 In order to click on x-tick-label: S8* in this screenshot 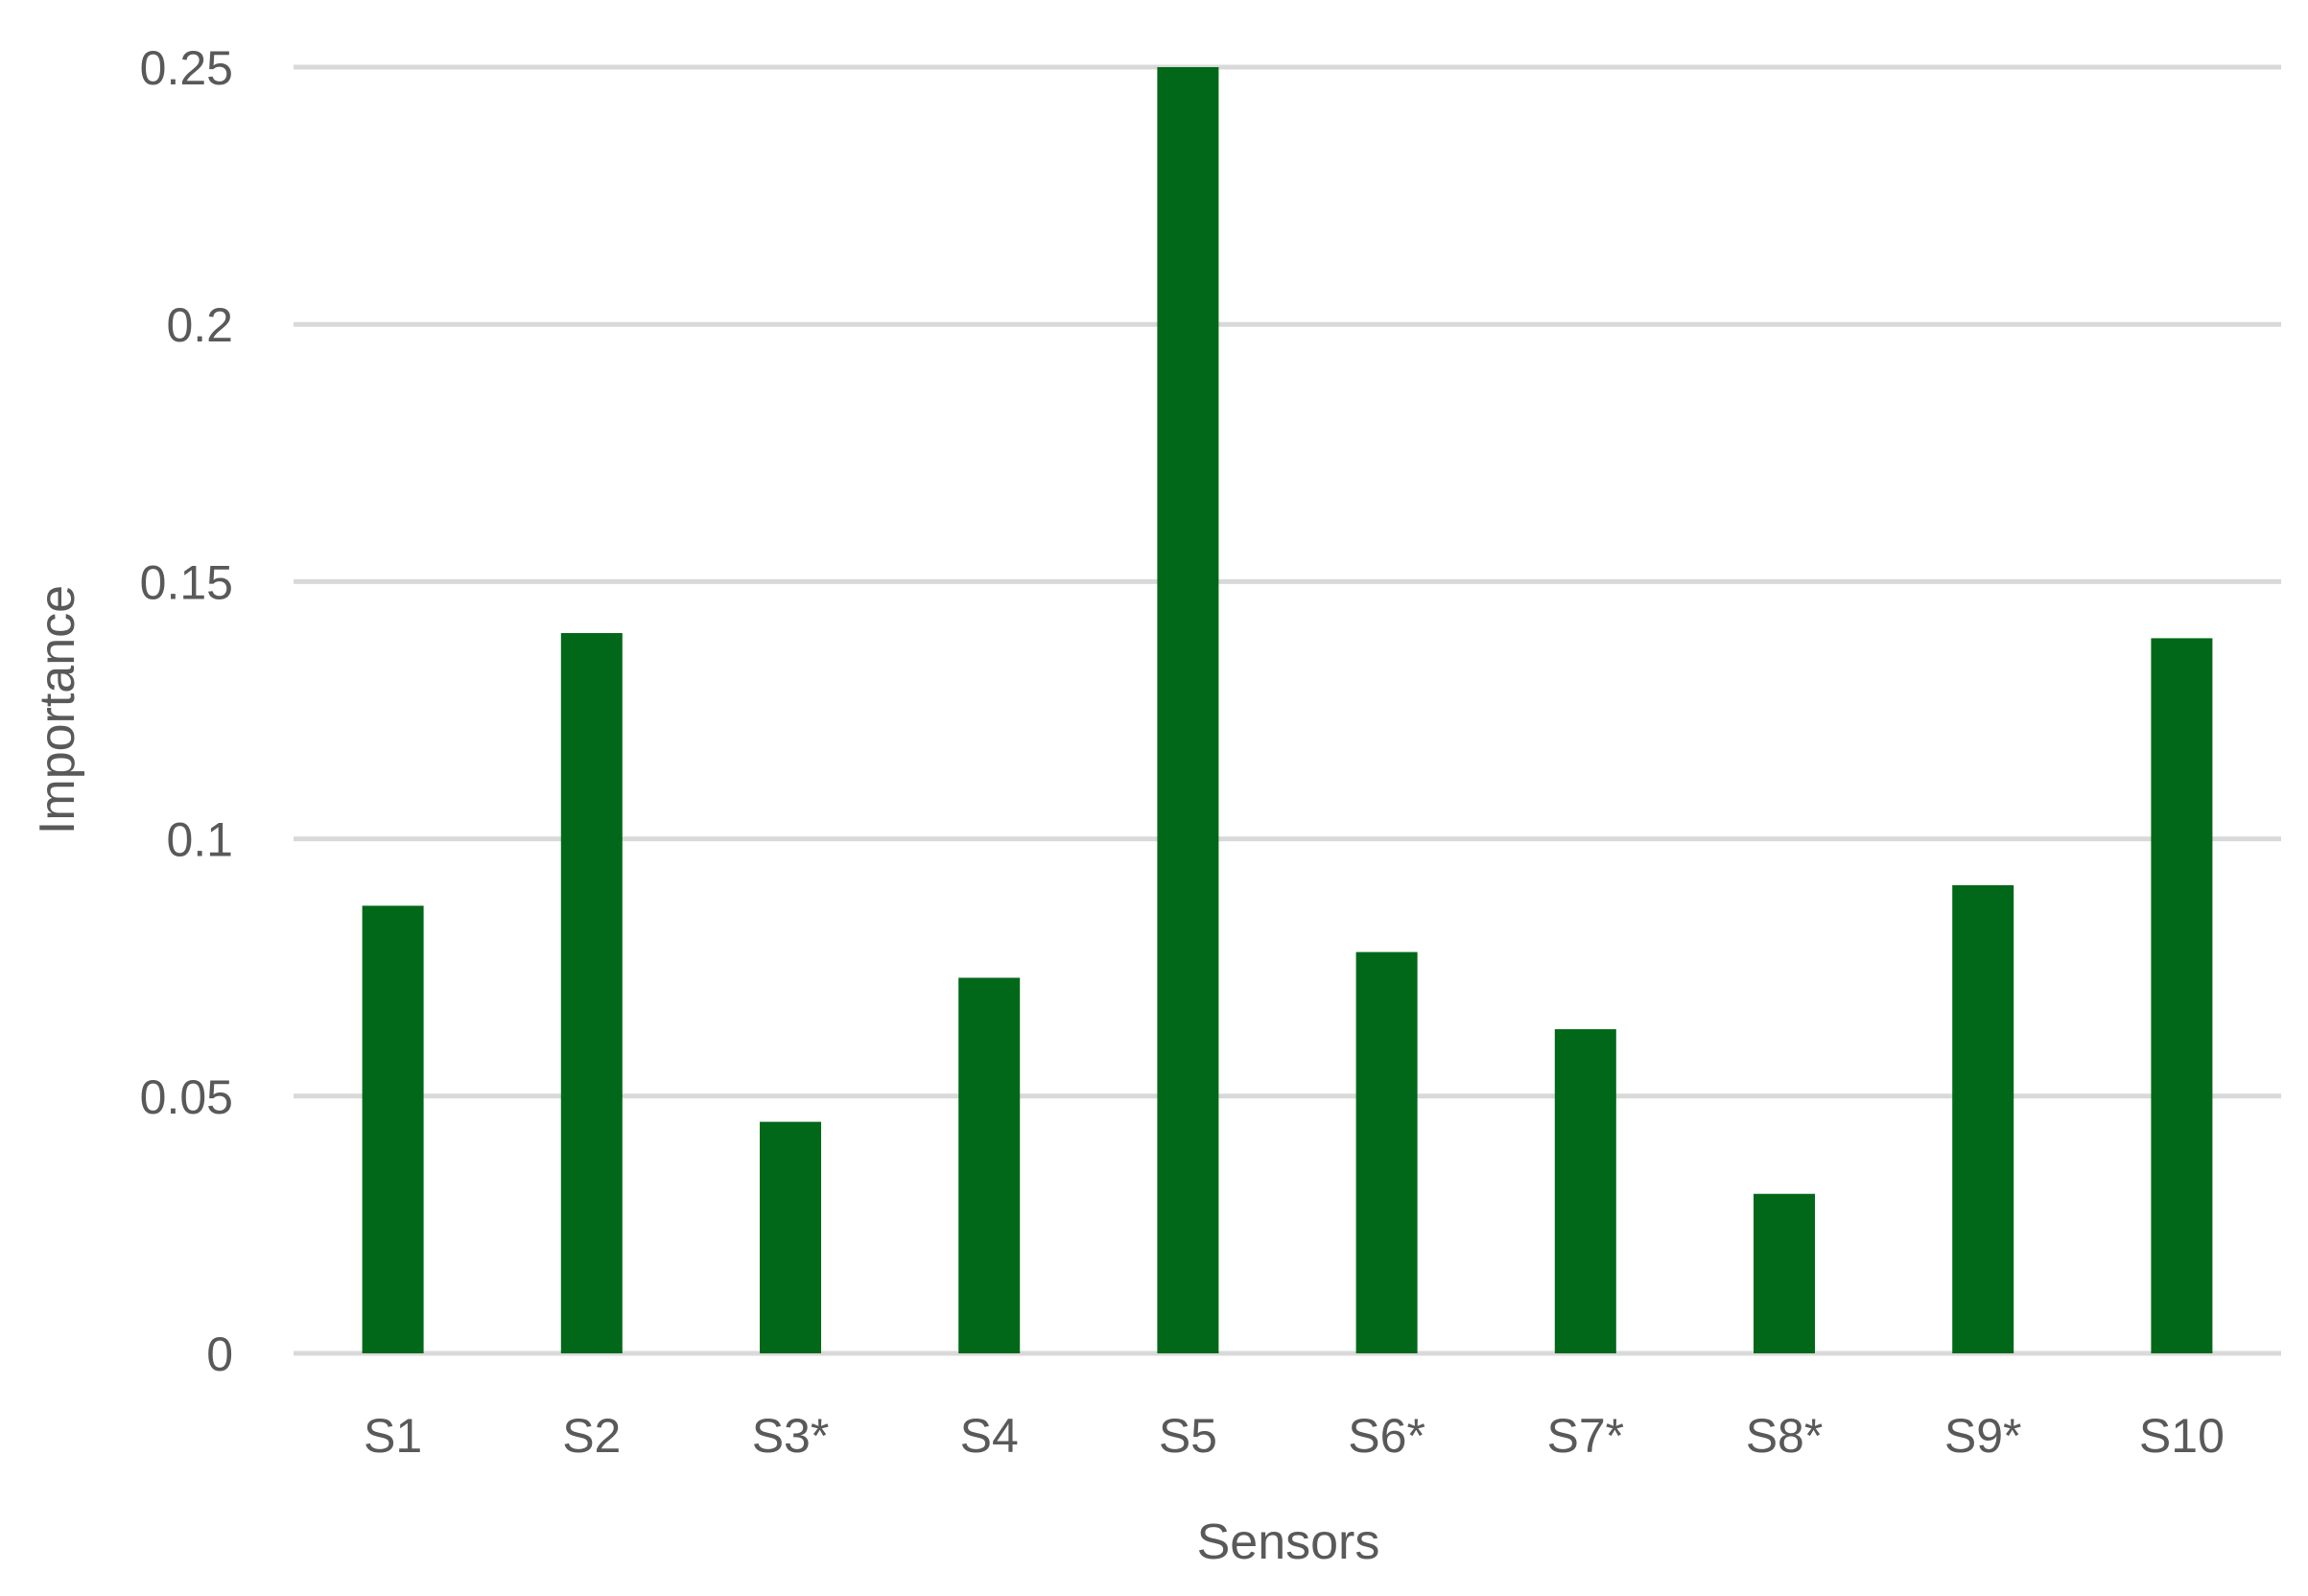, I will do `click(1785, 1436)`.